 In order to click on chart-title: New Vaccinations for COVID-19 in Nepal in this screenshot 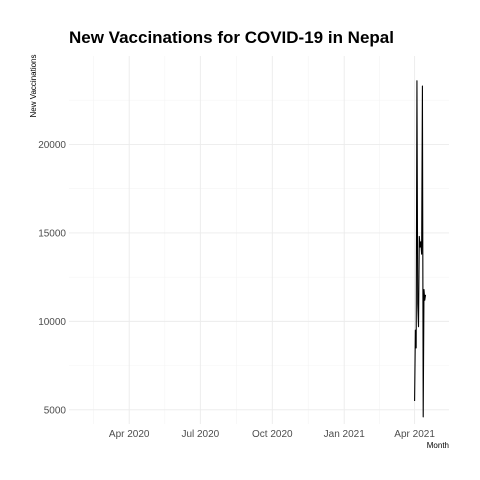, I will do `click(231, 37)`.